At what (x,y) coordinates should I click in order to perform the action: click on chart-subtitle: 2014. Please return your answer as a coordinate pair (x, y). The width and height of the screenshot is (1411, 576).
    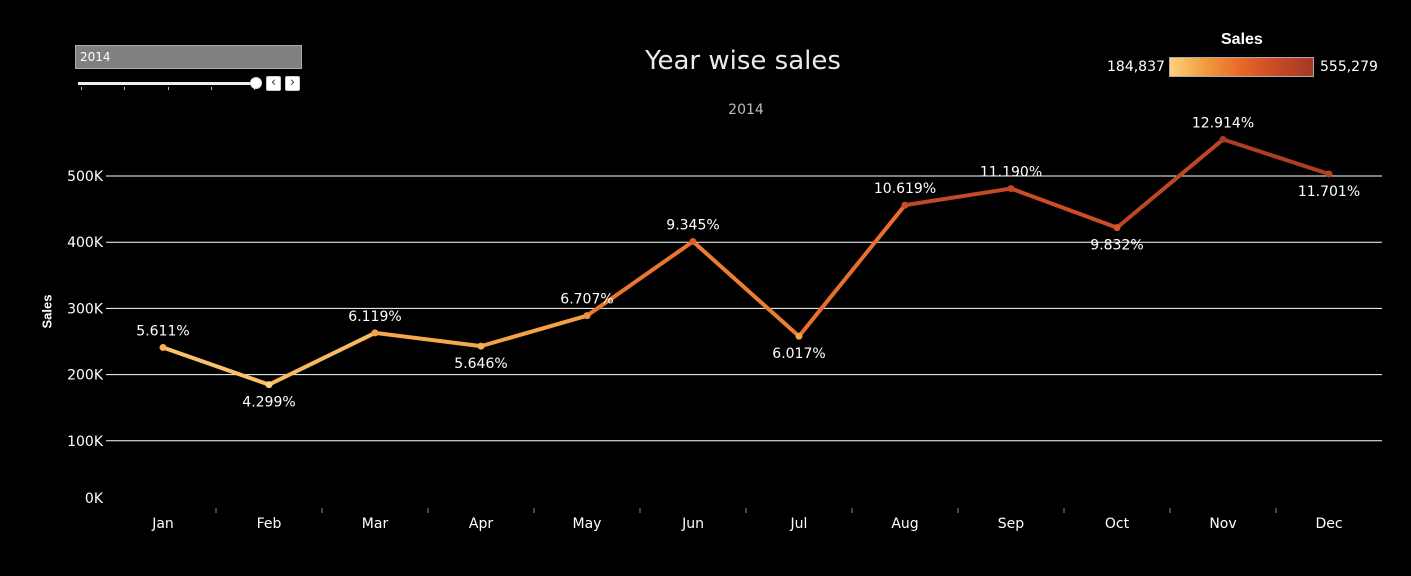
    Looking at the image, I should click on (746, 110).